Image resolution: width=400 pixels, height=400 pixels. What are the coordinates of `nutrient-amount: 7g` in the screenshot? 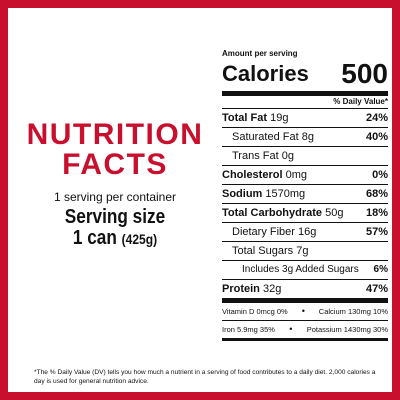 It's located at (302, 251).